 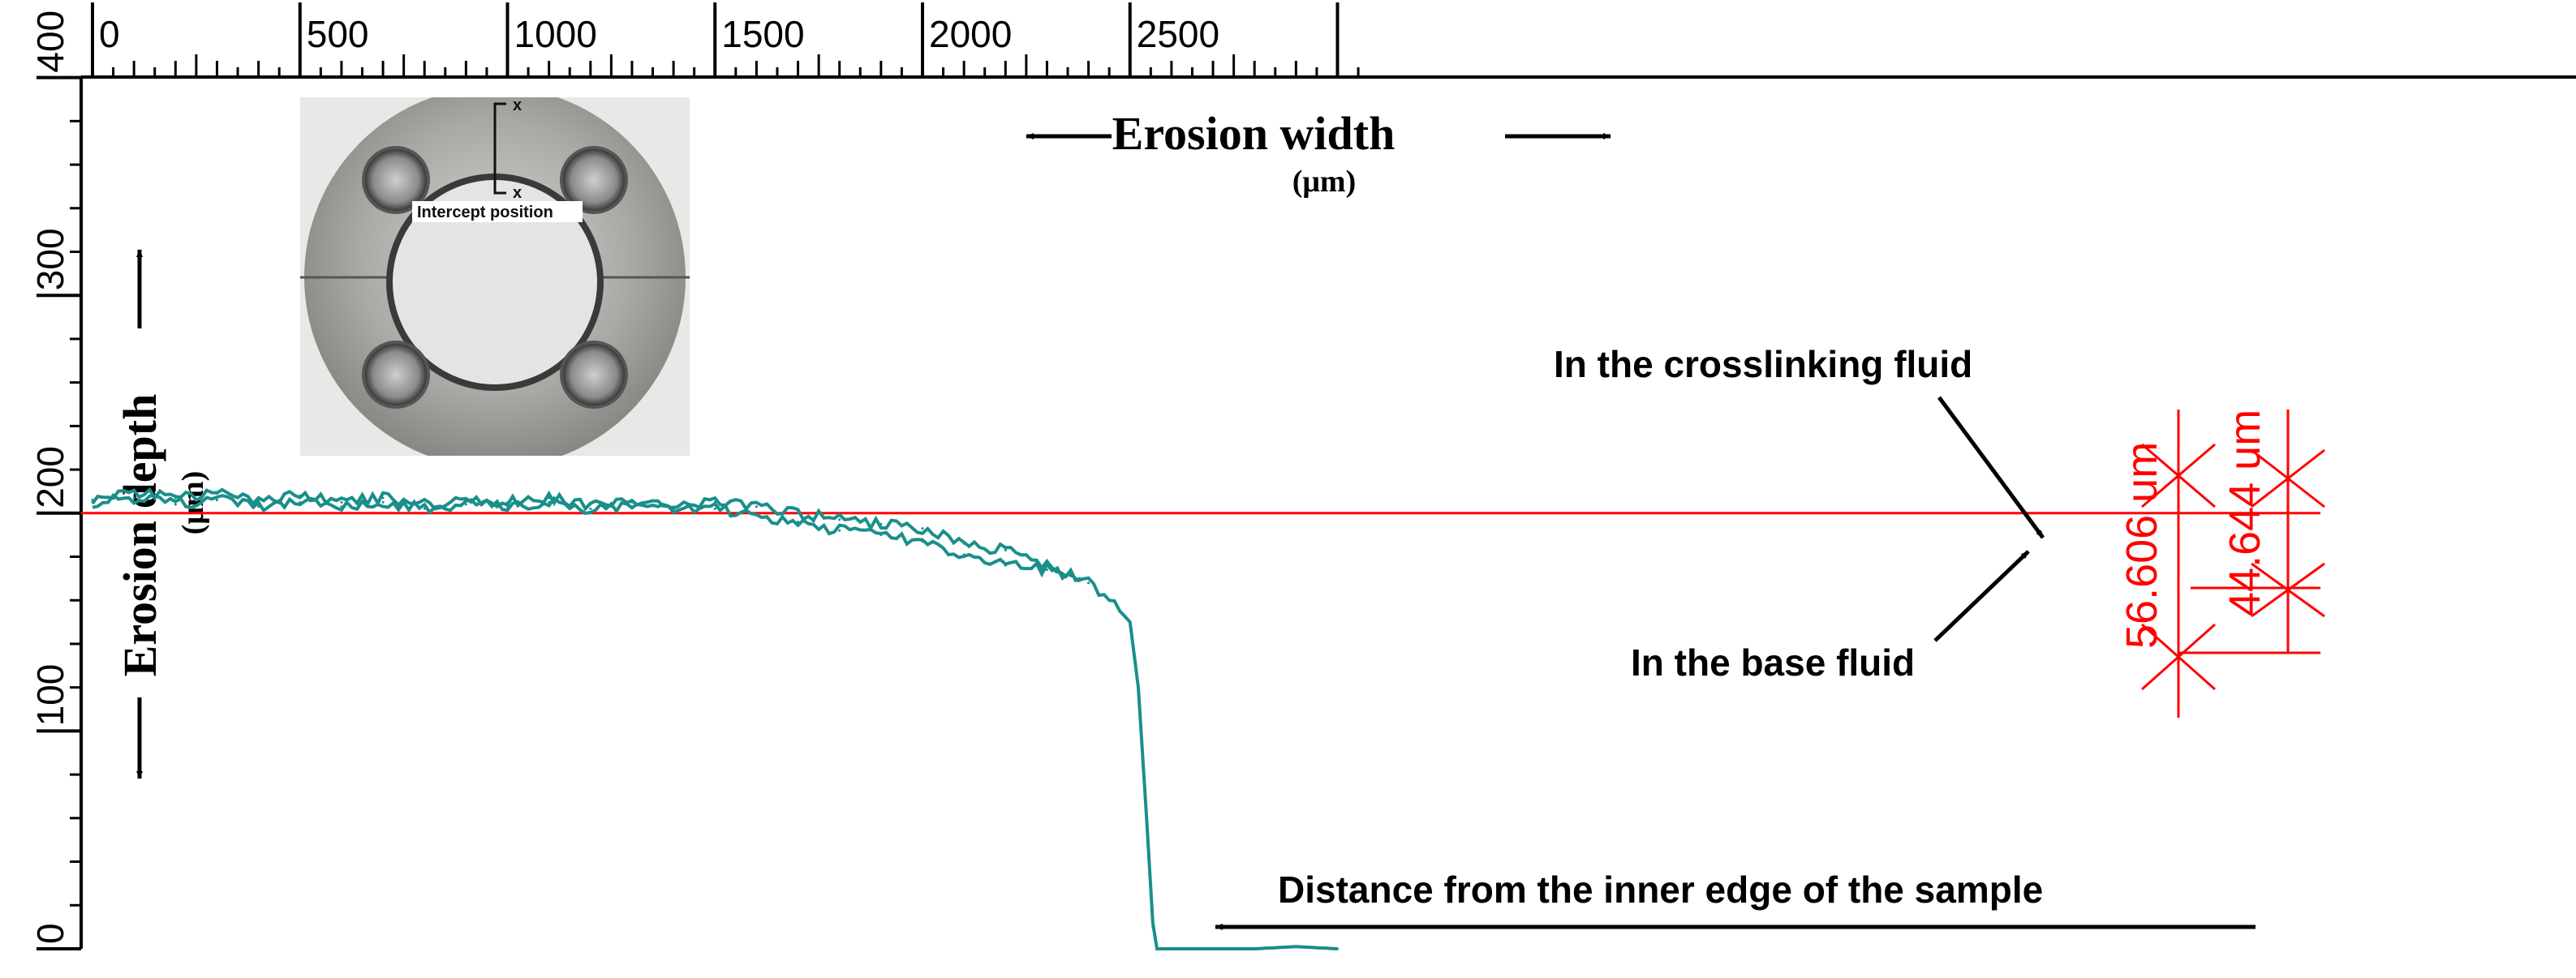 What do you see at coordinates (1773, 662) in the screenshot?
I see `annotation-base: In the base fluid` at bounding box center [1773, 662].